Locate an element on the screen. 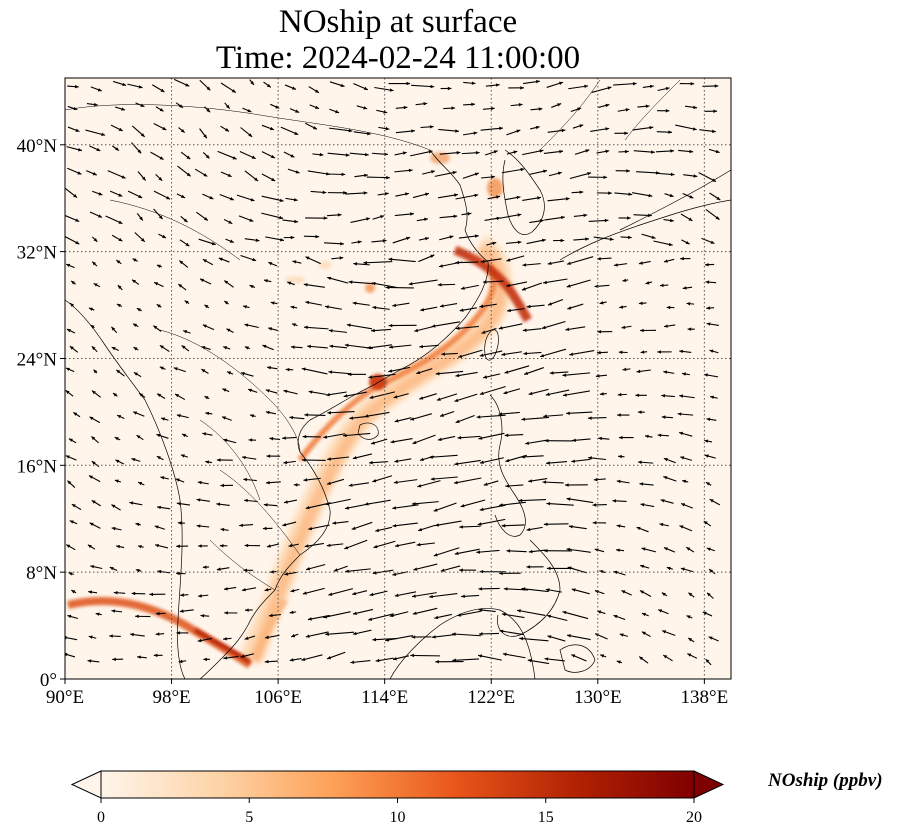 The height and width of the screenshot is (836, 904). y-tick-label: 40°N is located at coordinates (37, 146).